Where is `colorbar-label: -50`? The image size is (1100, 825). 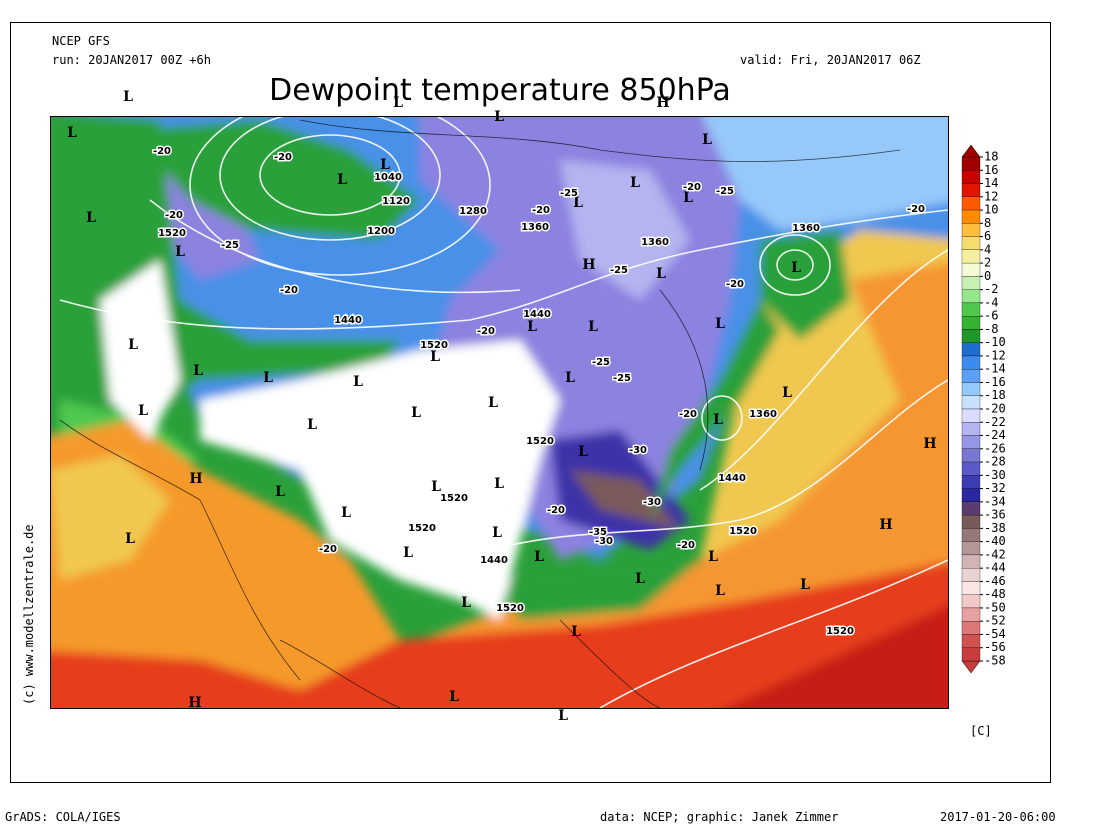
colorbar-label: -50 is located at coordinates (995, 607).